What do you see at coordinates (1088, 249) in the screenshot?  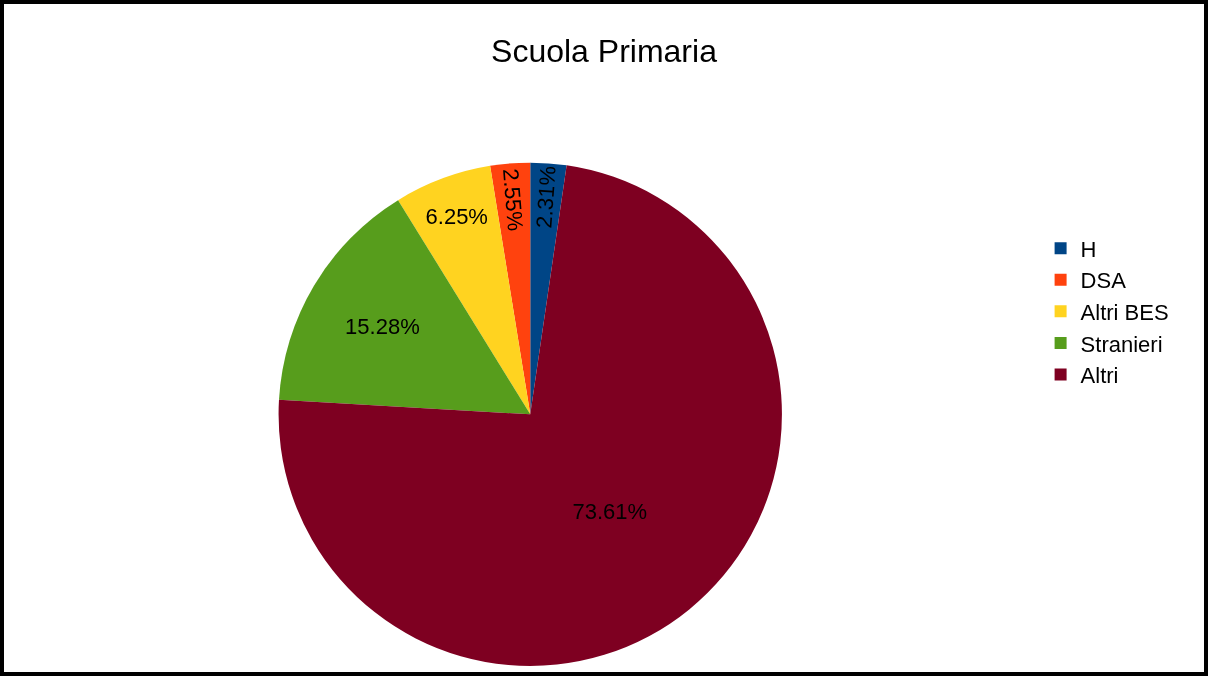 I see `legend-label: H` at bounding box center [1088, 249].